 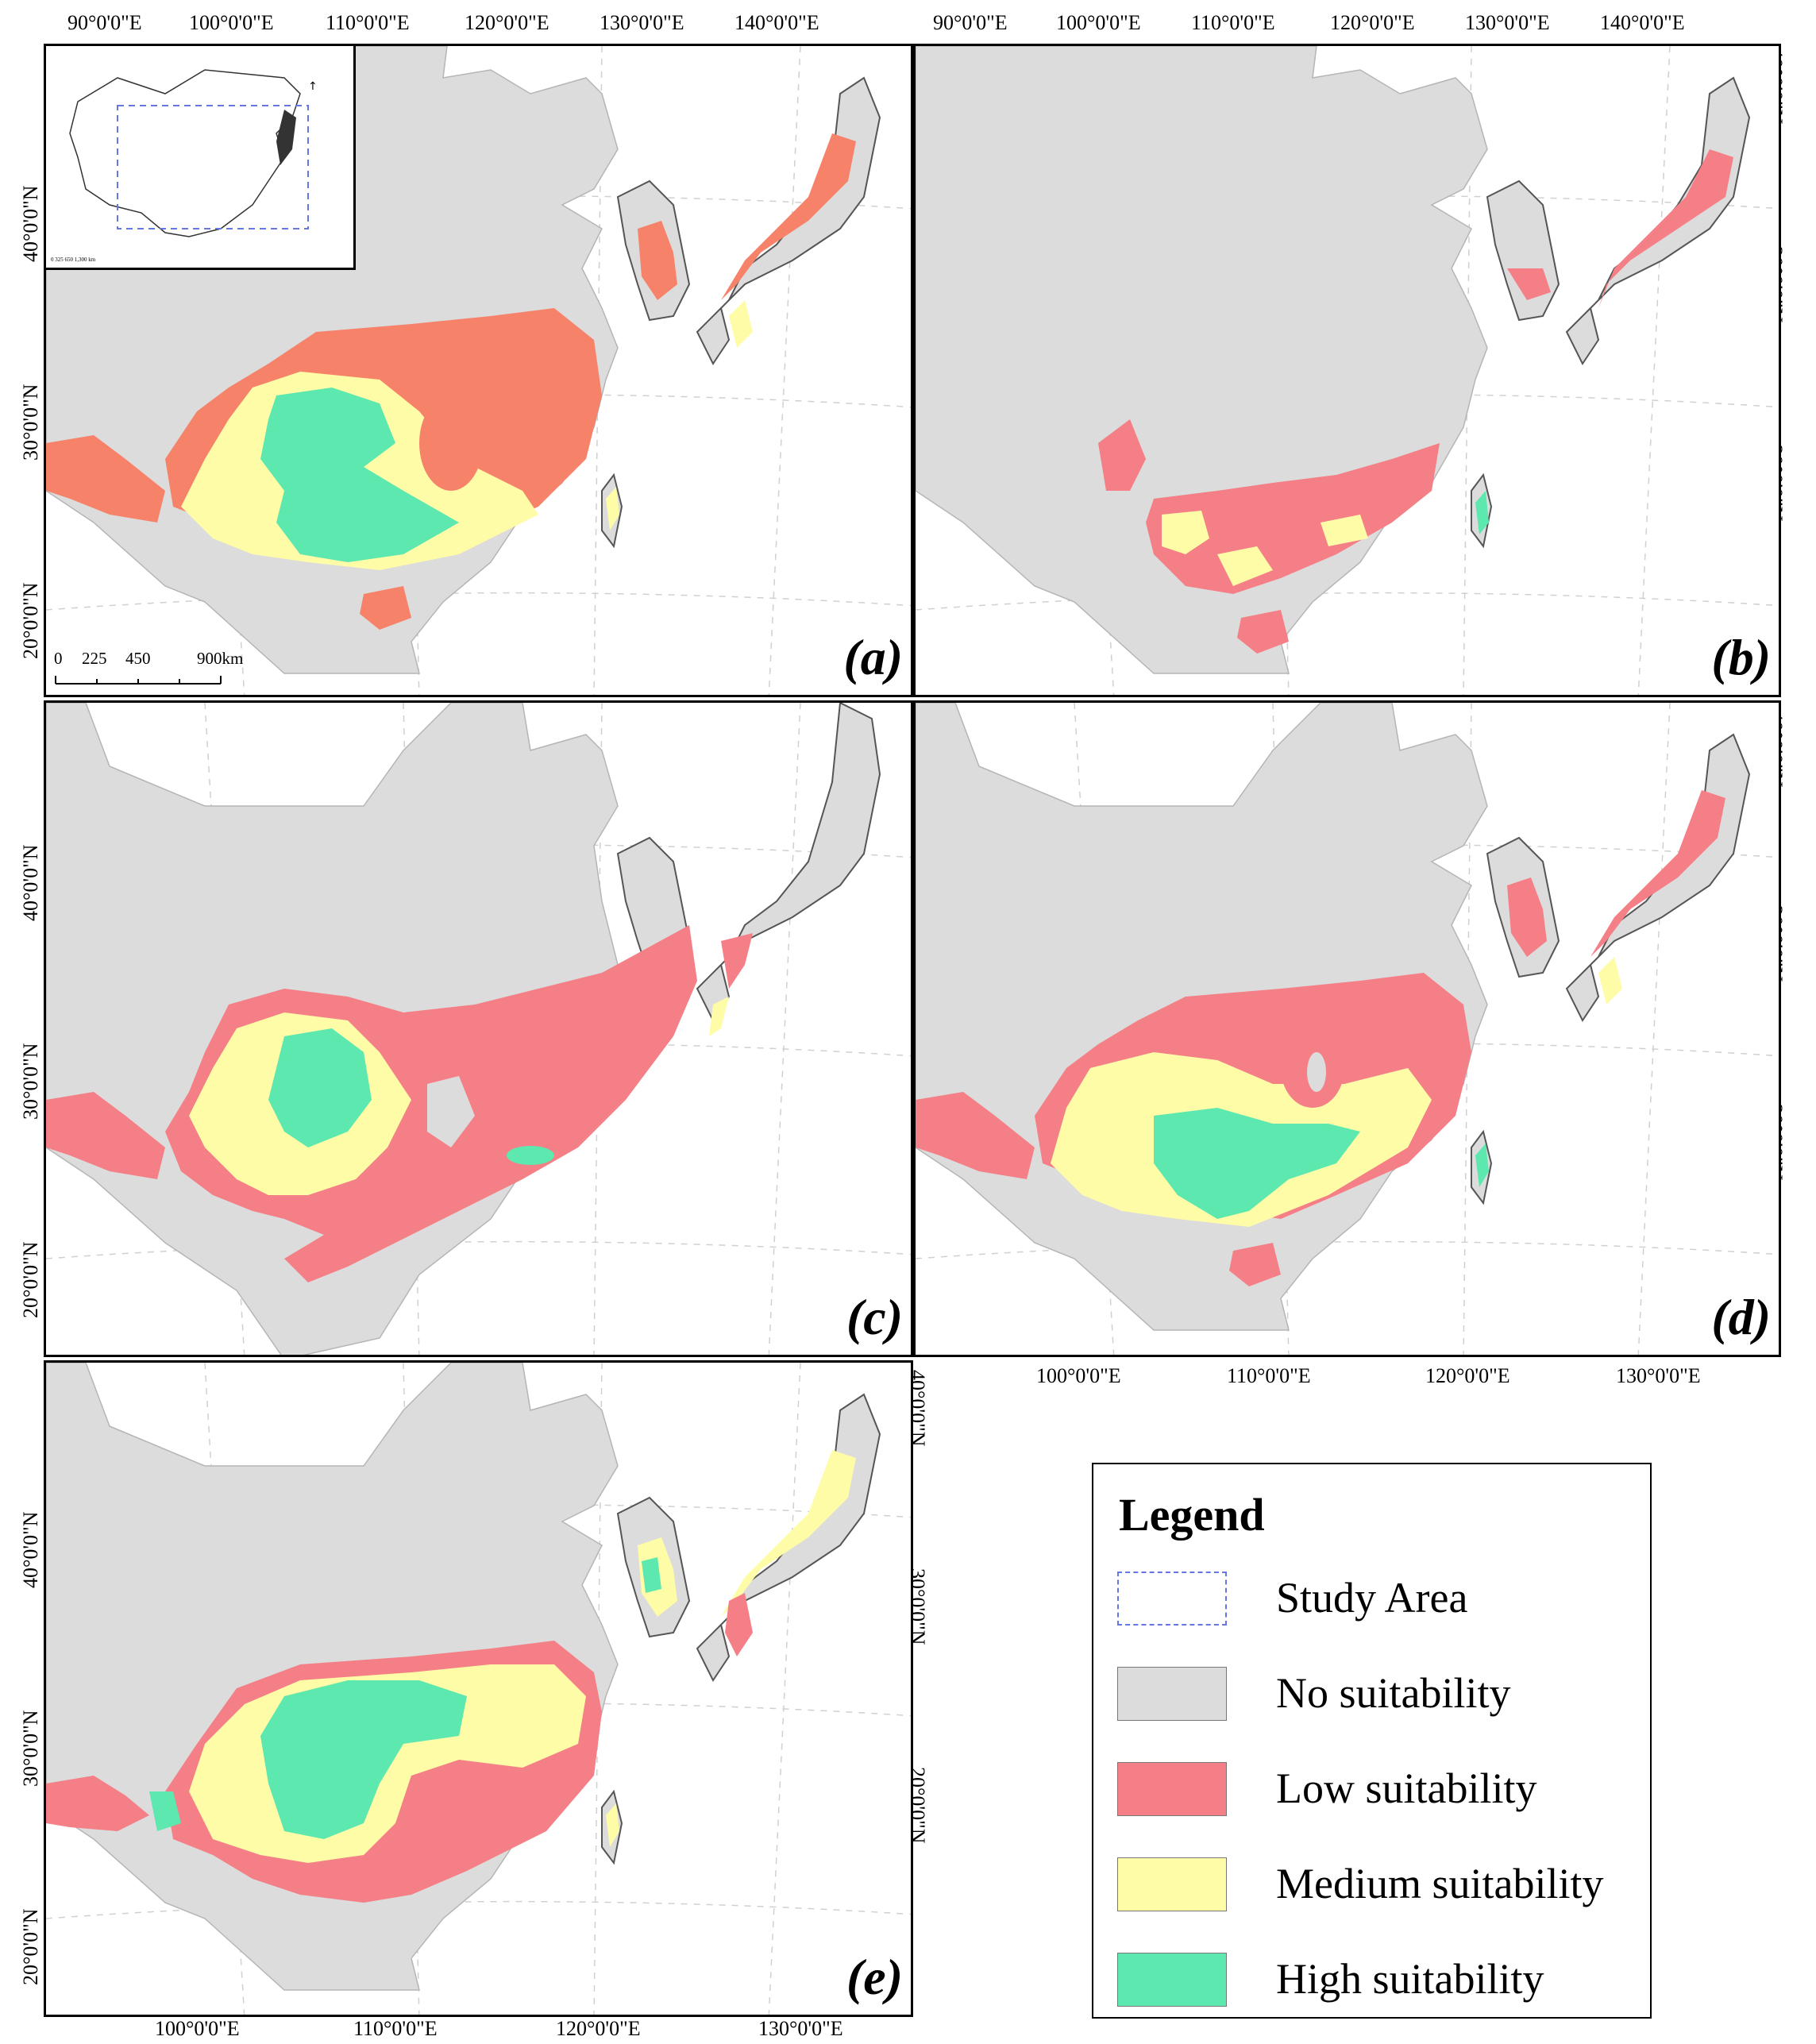 I want to click on inset-graphic: ↑, so click(x=193, y=153).